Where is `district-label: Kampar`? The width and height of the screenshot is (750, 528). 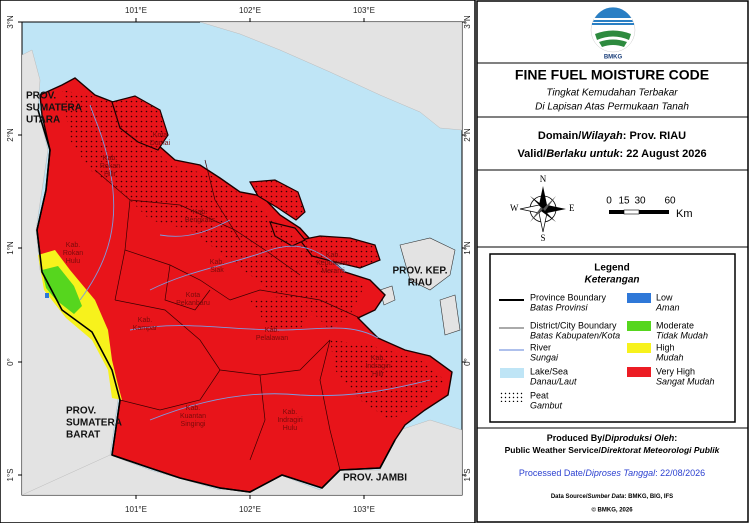 district-label: Kampar is located at coordinates (145, 328).